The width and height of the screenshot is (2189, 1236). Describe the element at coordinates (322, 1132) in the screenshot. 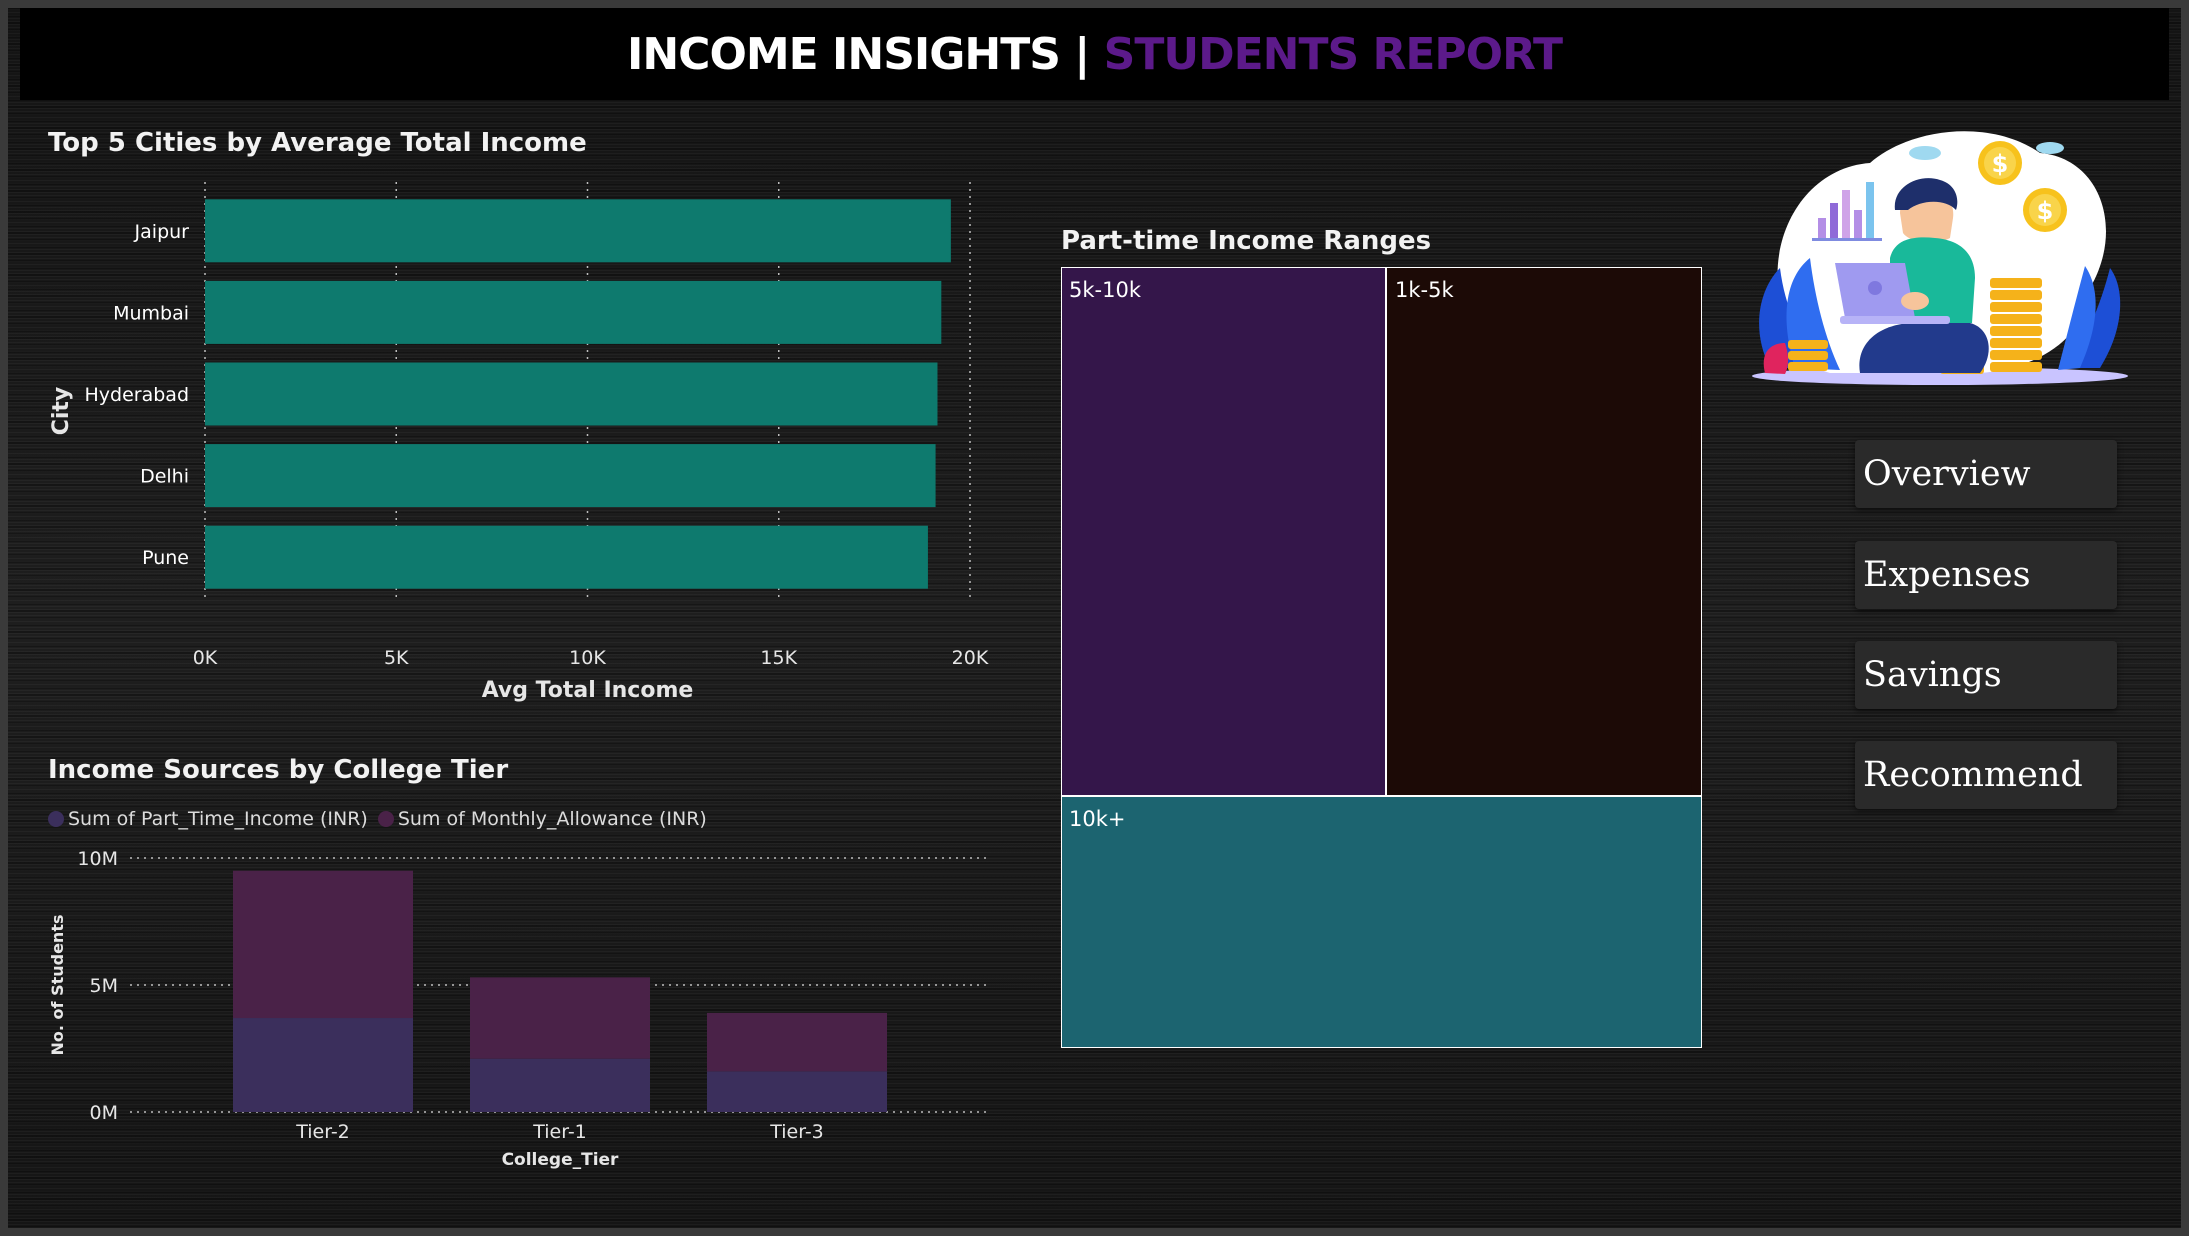

I see `tier-x-tick-label: Tier-2` at that location.